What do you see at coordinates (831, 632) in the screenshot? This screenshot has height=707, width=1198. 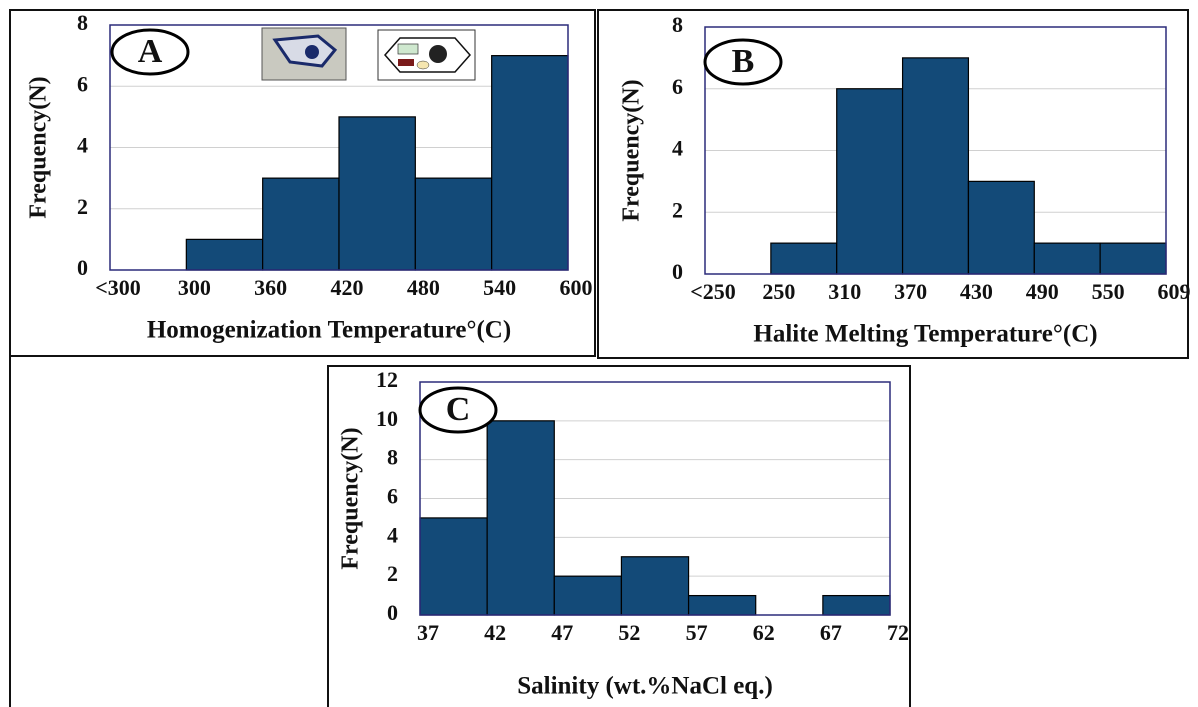 I see `x-tick-label: 67` at bounding box center [831, 632].